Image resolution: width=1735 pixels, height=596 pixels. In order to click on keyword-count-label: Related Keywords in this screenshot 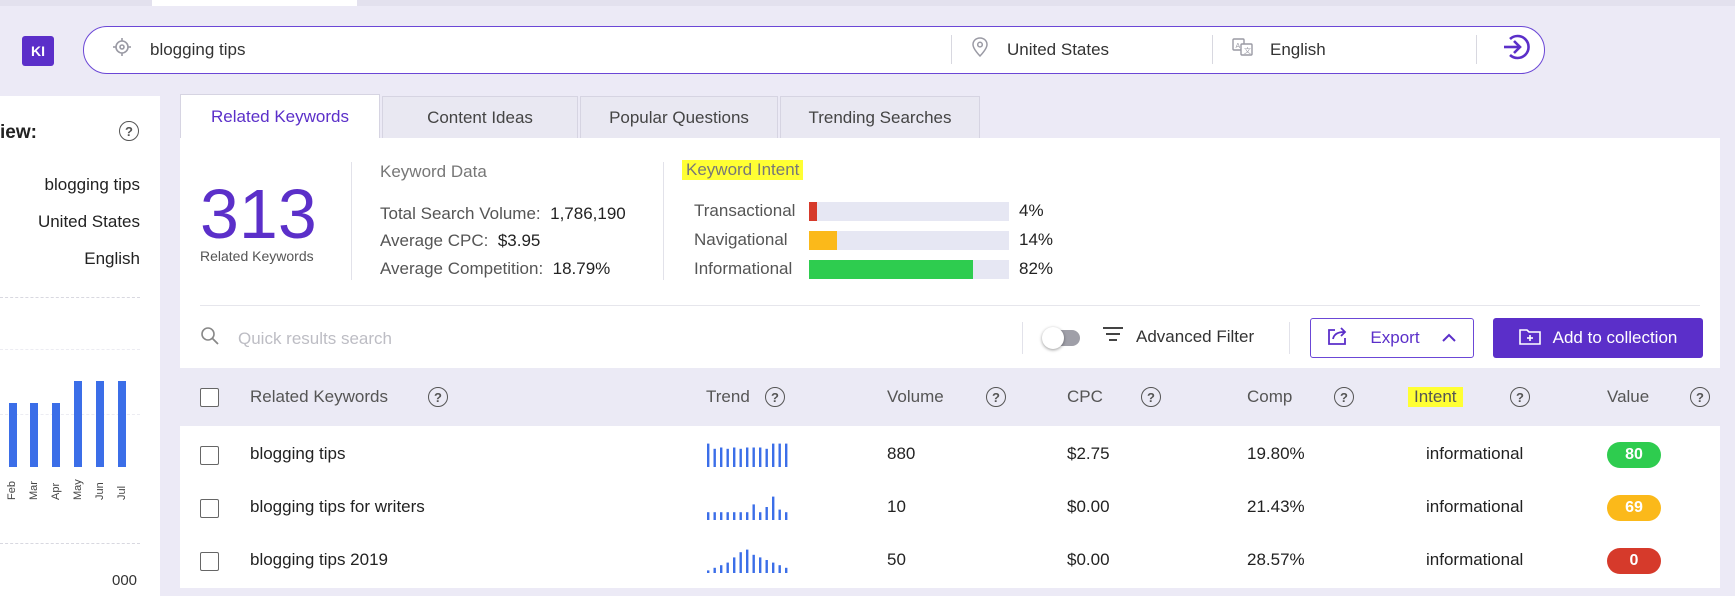, I will do `click(257, 256)`.